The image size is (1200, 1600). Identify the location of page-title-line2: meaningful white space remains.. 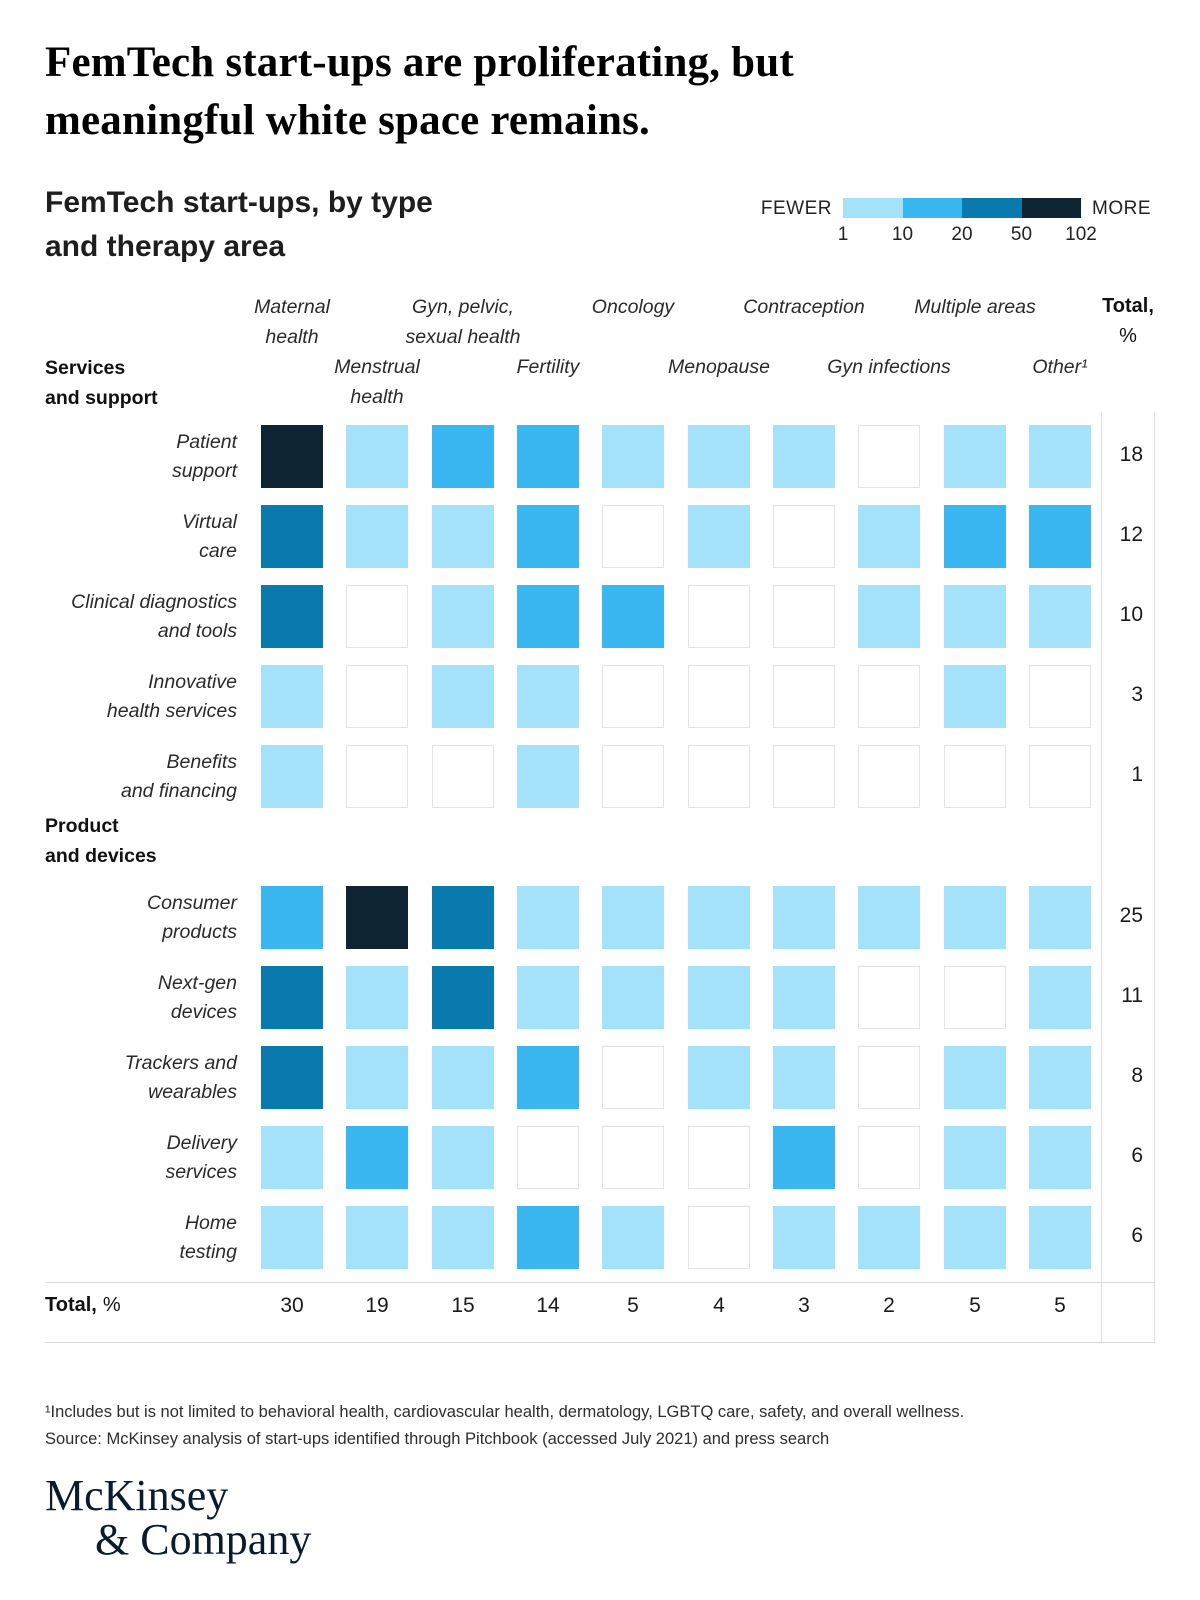
(348, 120).